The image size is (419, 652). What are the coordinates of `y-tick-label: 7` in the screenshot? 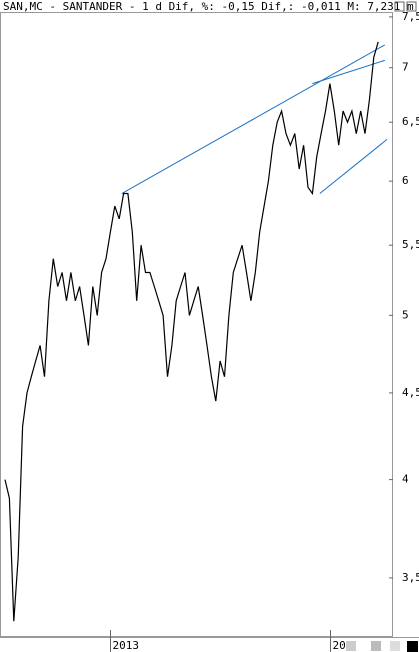 It's located at (405, 67).